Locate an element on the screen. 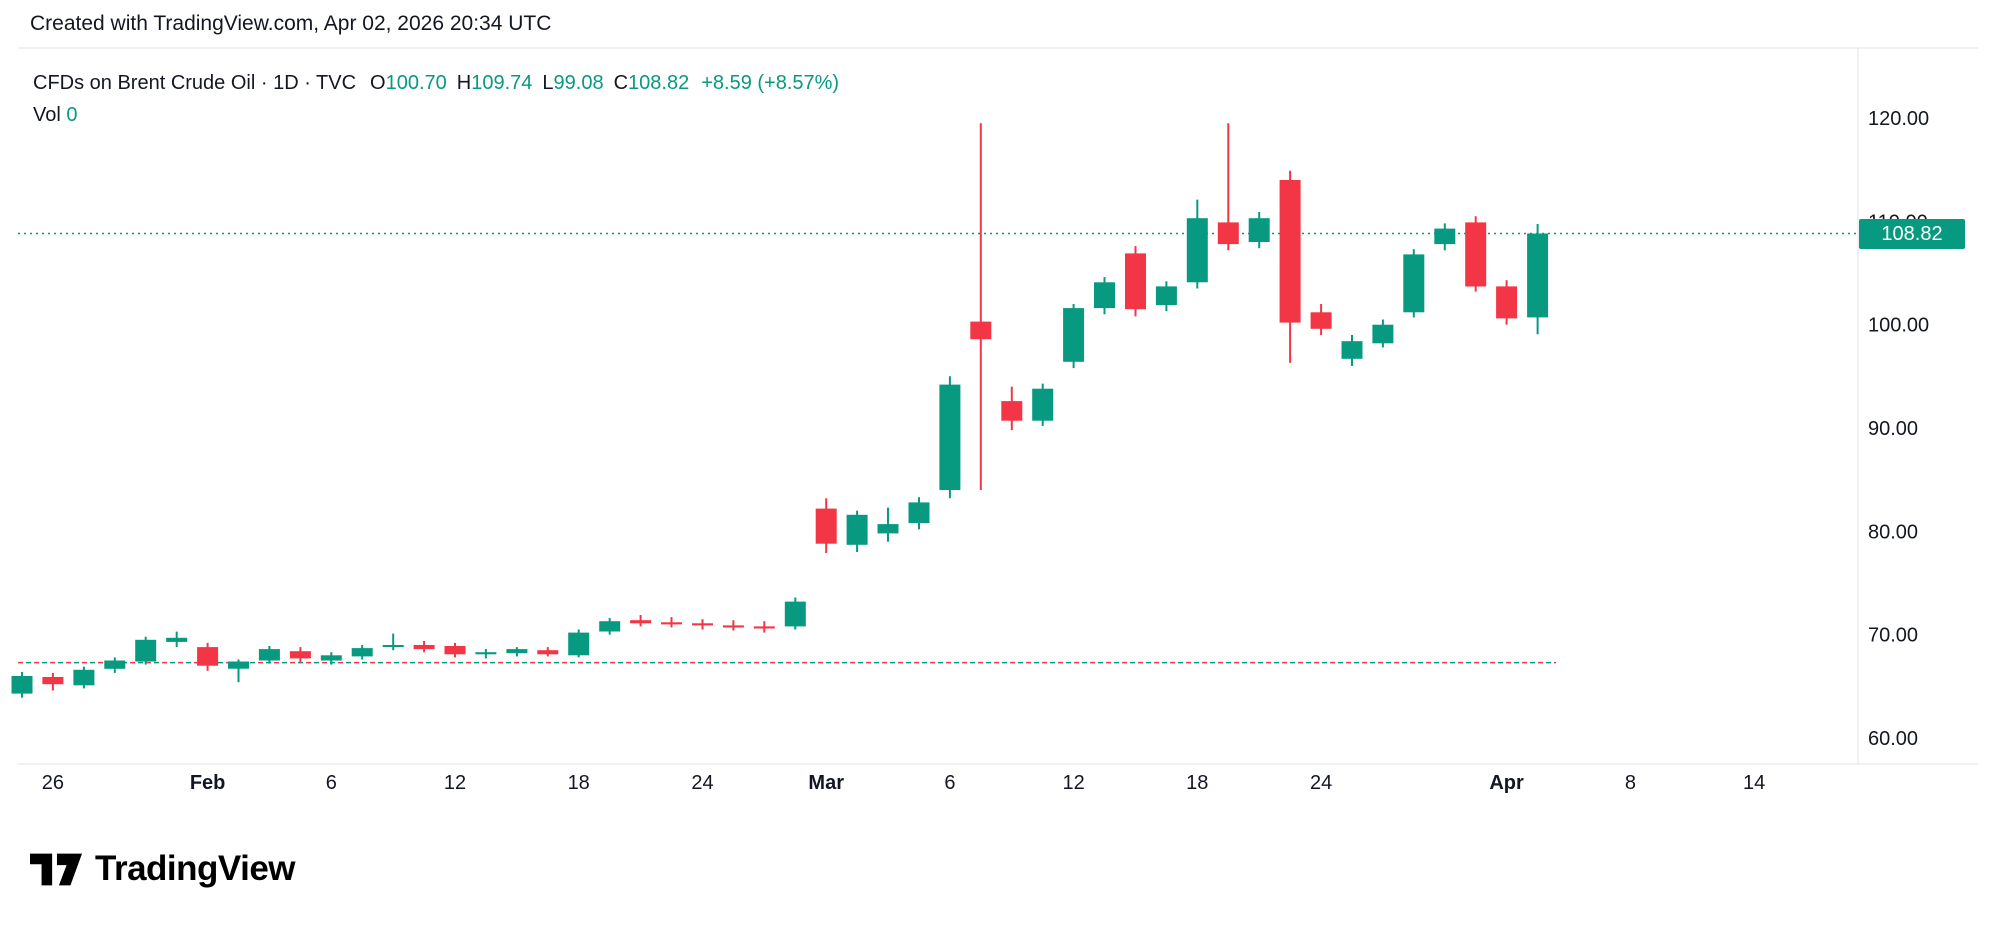  tradingview-logo-icon is located at coordinates (56, 869).